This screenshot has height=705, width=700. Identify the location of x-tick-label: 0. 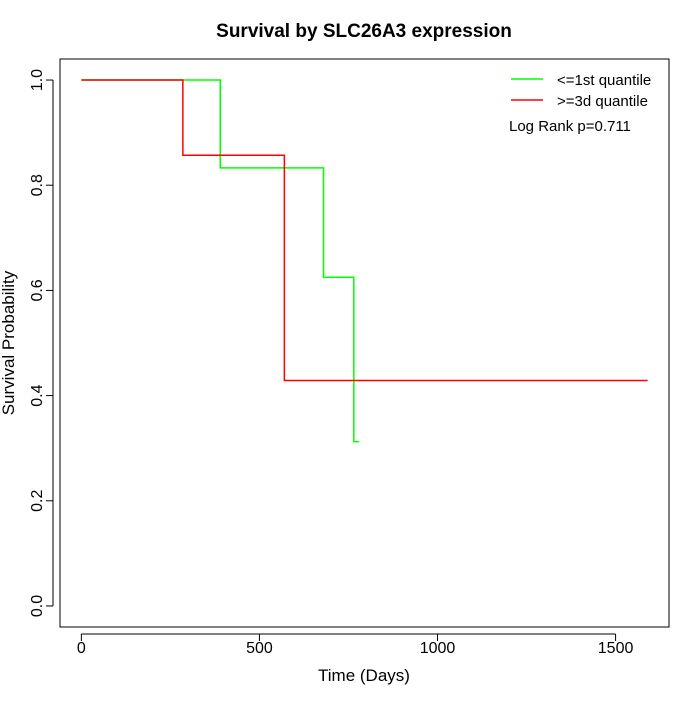
(81, 648).